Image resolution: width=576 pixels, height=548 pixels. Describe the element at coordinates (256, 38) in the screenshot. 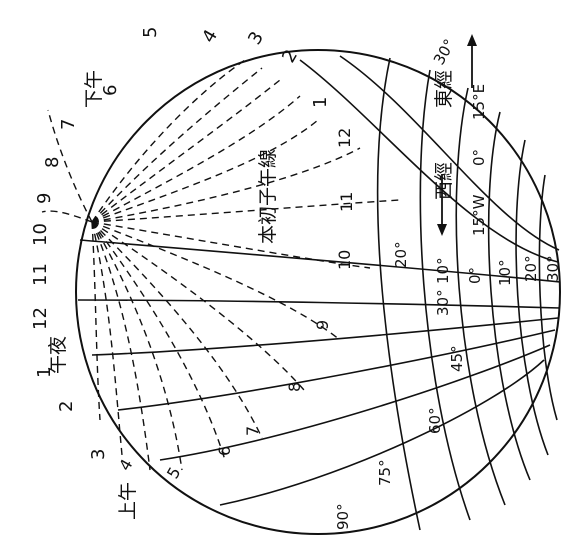

I see `hour-label-3-top: 3` at that location.